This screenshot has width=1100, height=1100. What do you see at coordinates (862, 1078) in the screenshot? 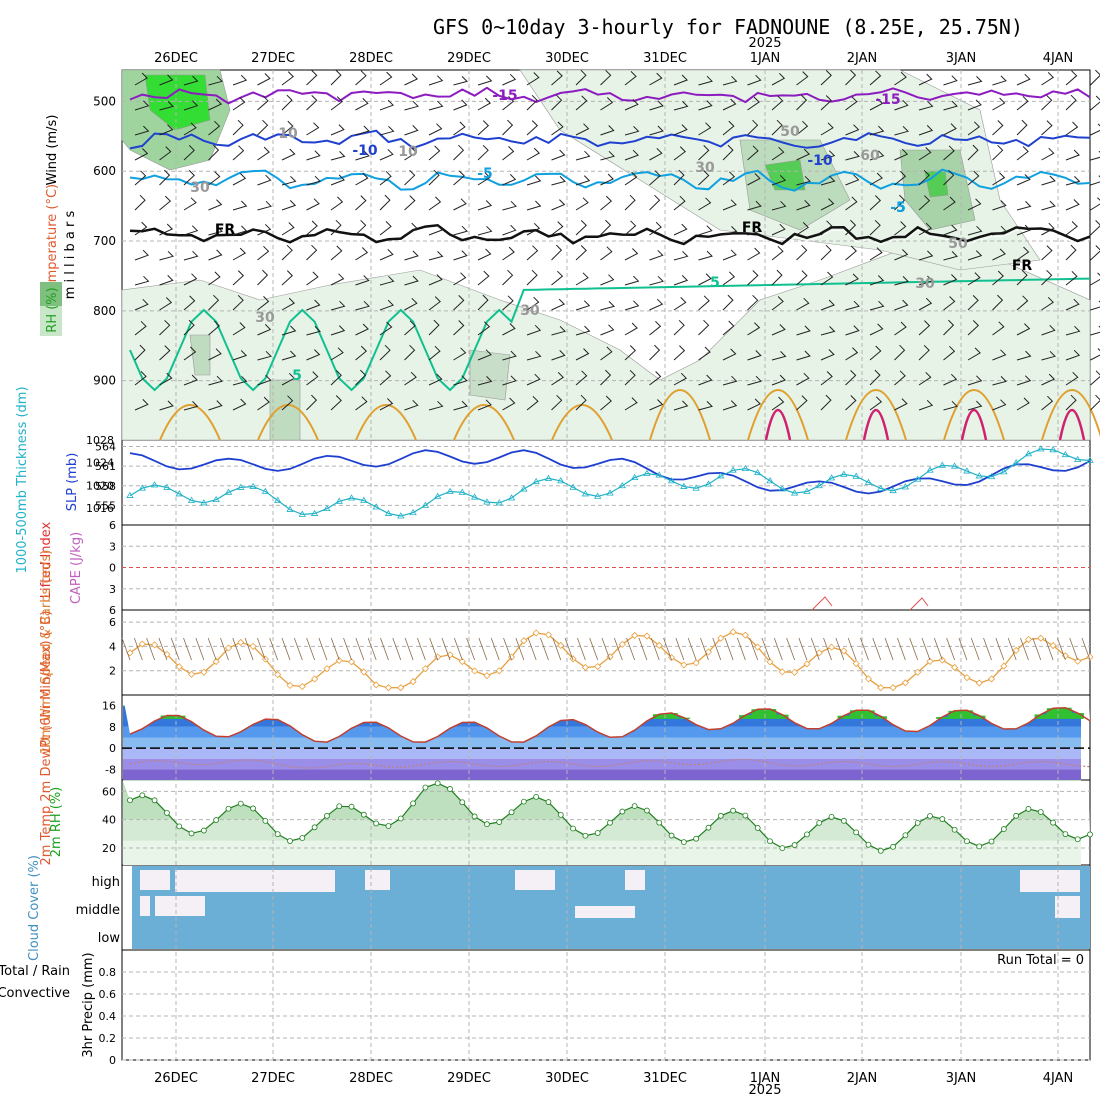
I see `date-label-bottom-7: 2JAN` at bounding box center [862, 1078].